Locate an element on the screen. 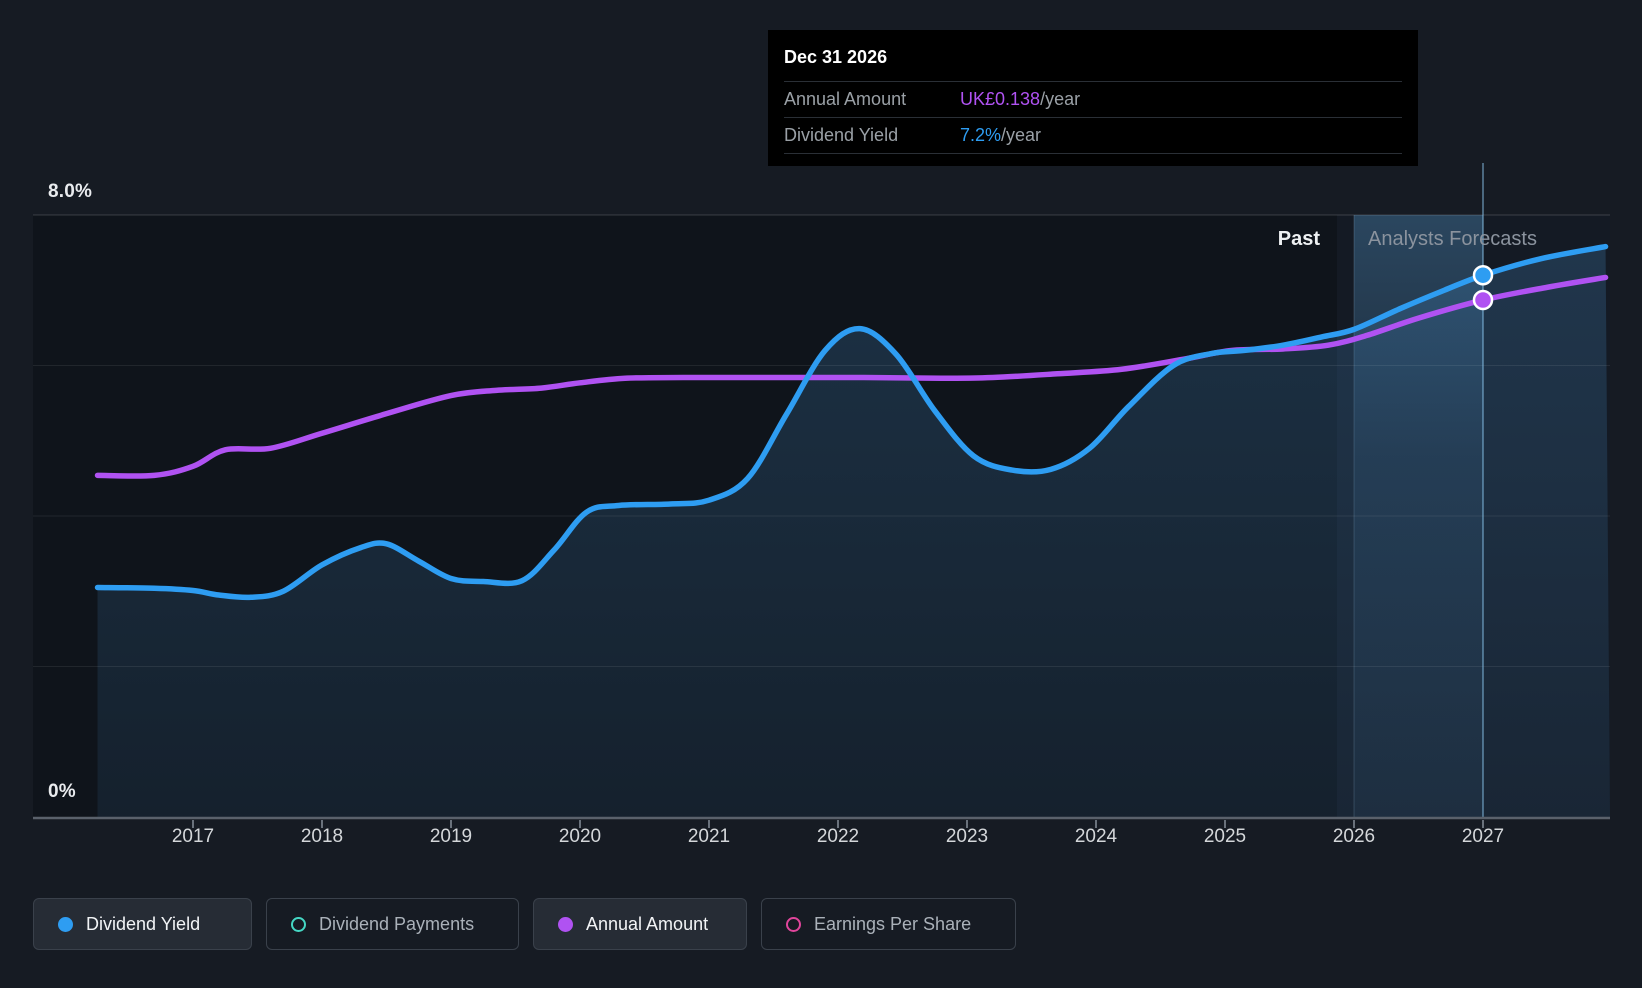 The width and height of the screenshot is (1642, 988). tooltip-value: UK£0.138 is located at coordinates (1000, 99).